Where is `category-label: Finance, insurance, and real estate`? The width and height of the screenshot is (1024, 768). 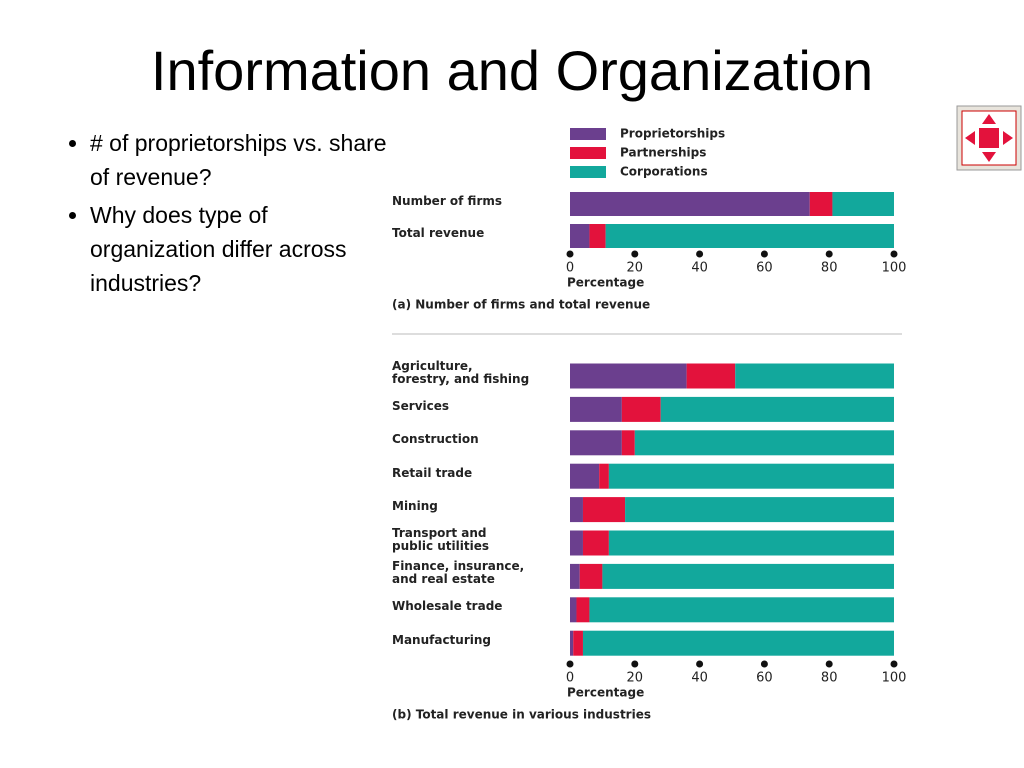
category-label: Finance, insurance, and real estate is located at coordinates (458, 573).